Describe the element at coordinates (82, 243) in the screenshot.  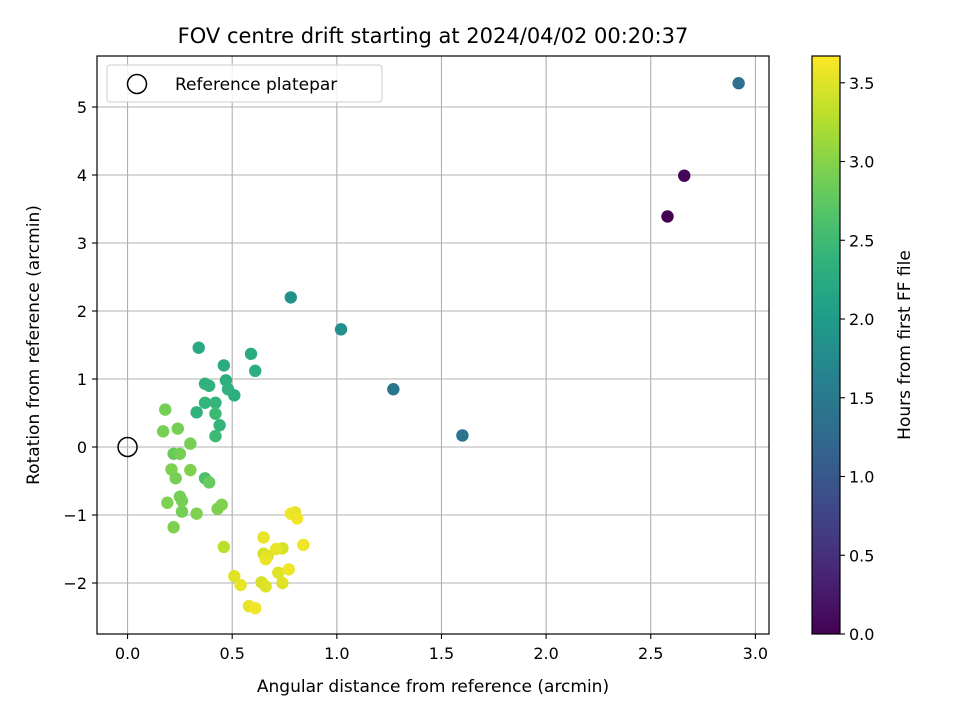
I see `y-tick-label: 3` at that location.